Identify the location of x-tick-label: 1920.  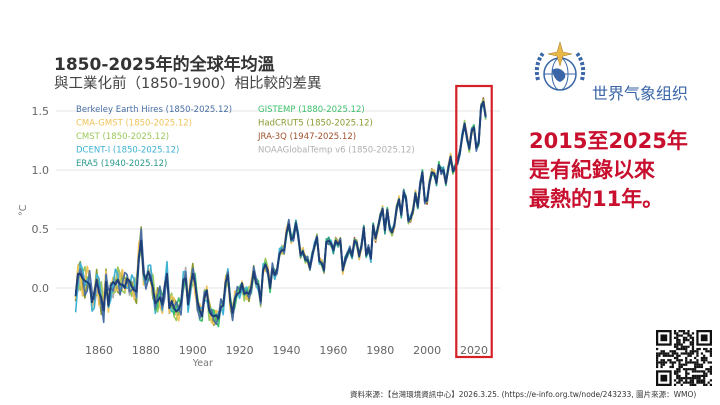
(240, 350).